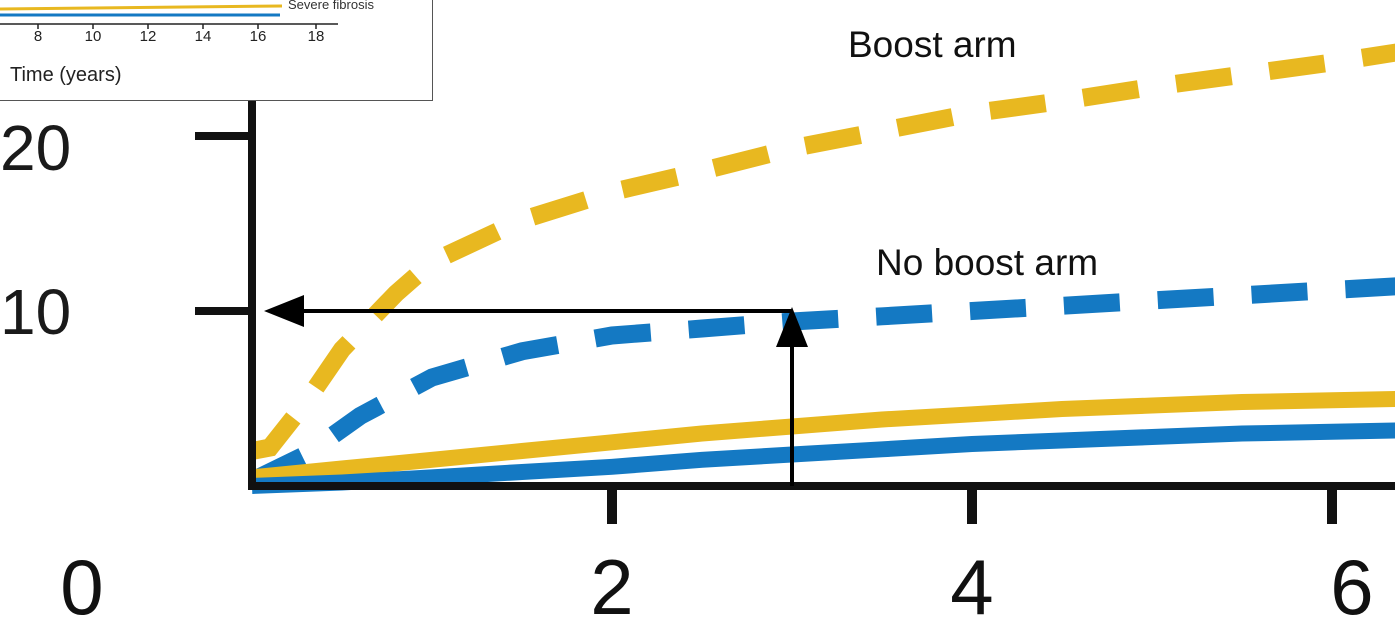 This screenshot has height=631, width=1395. I want to click on annotation-boost-arm: Boost arm, so click(932, 44).